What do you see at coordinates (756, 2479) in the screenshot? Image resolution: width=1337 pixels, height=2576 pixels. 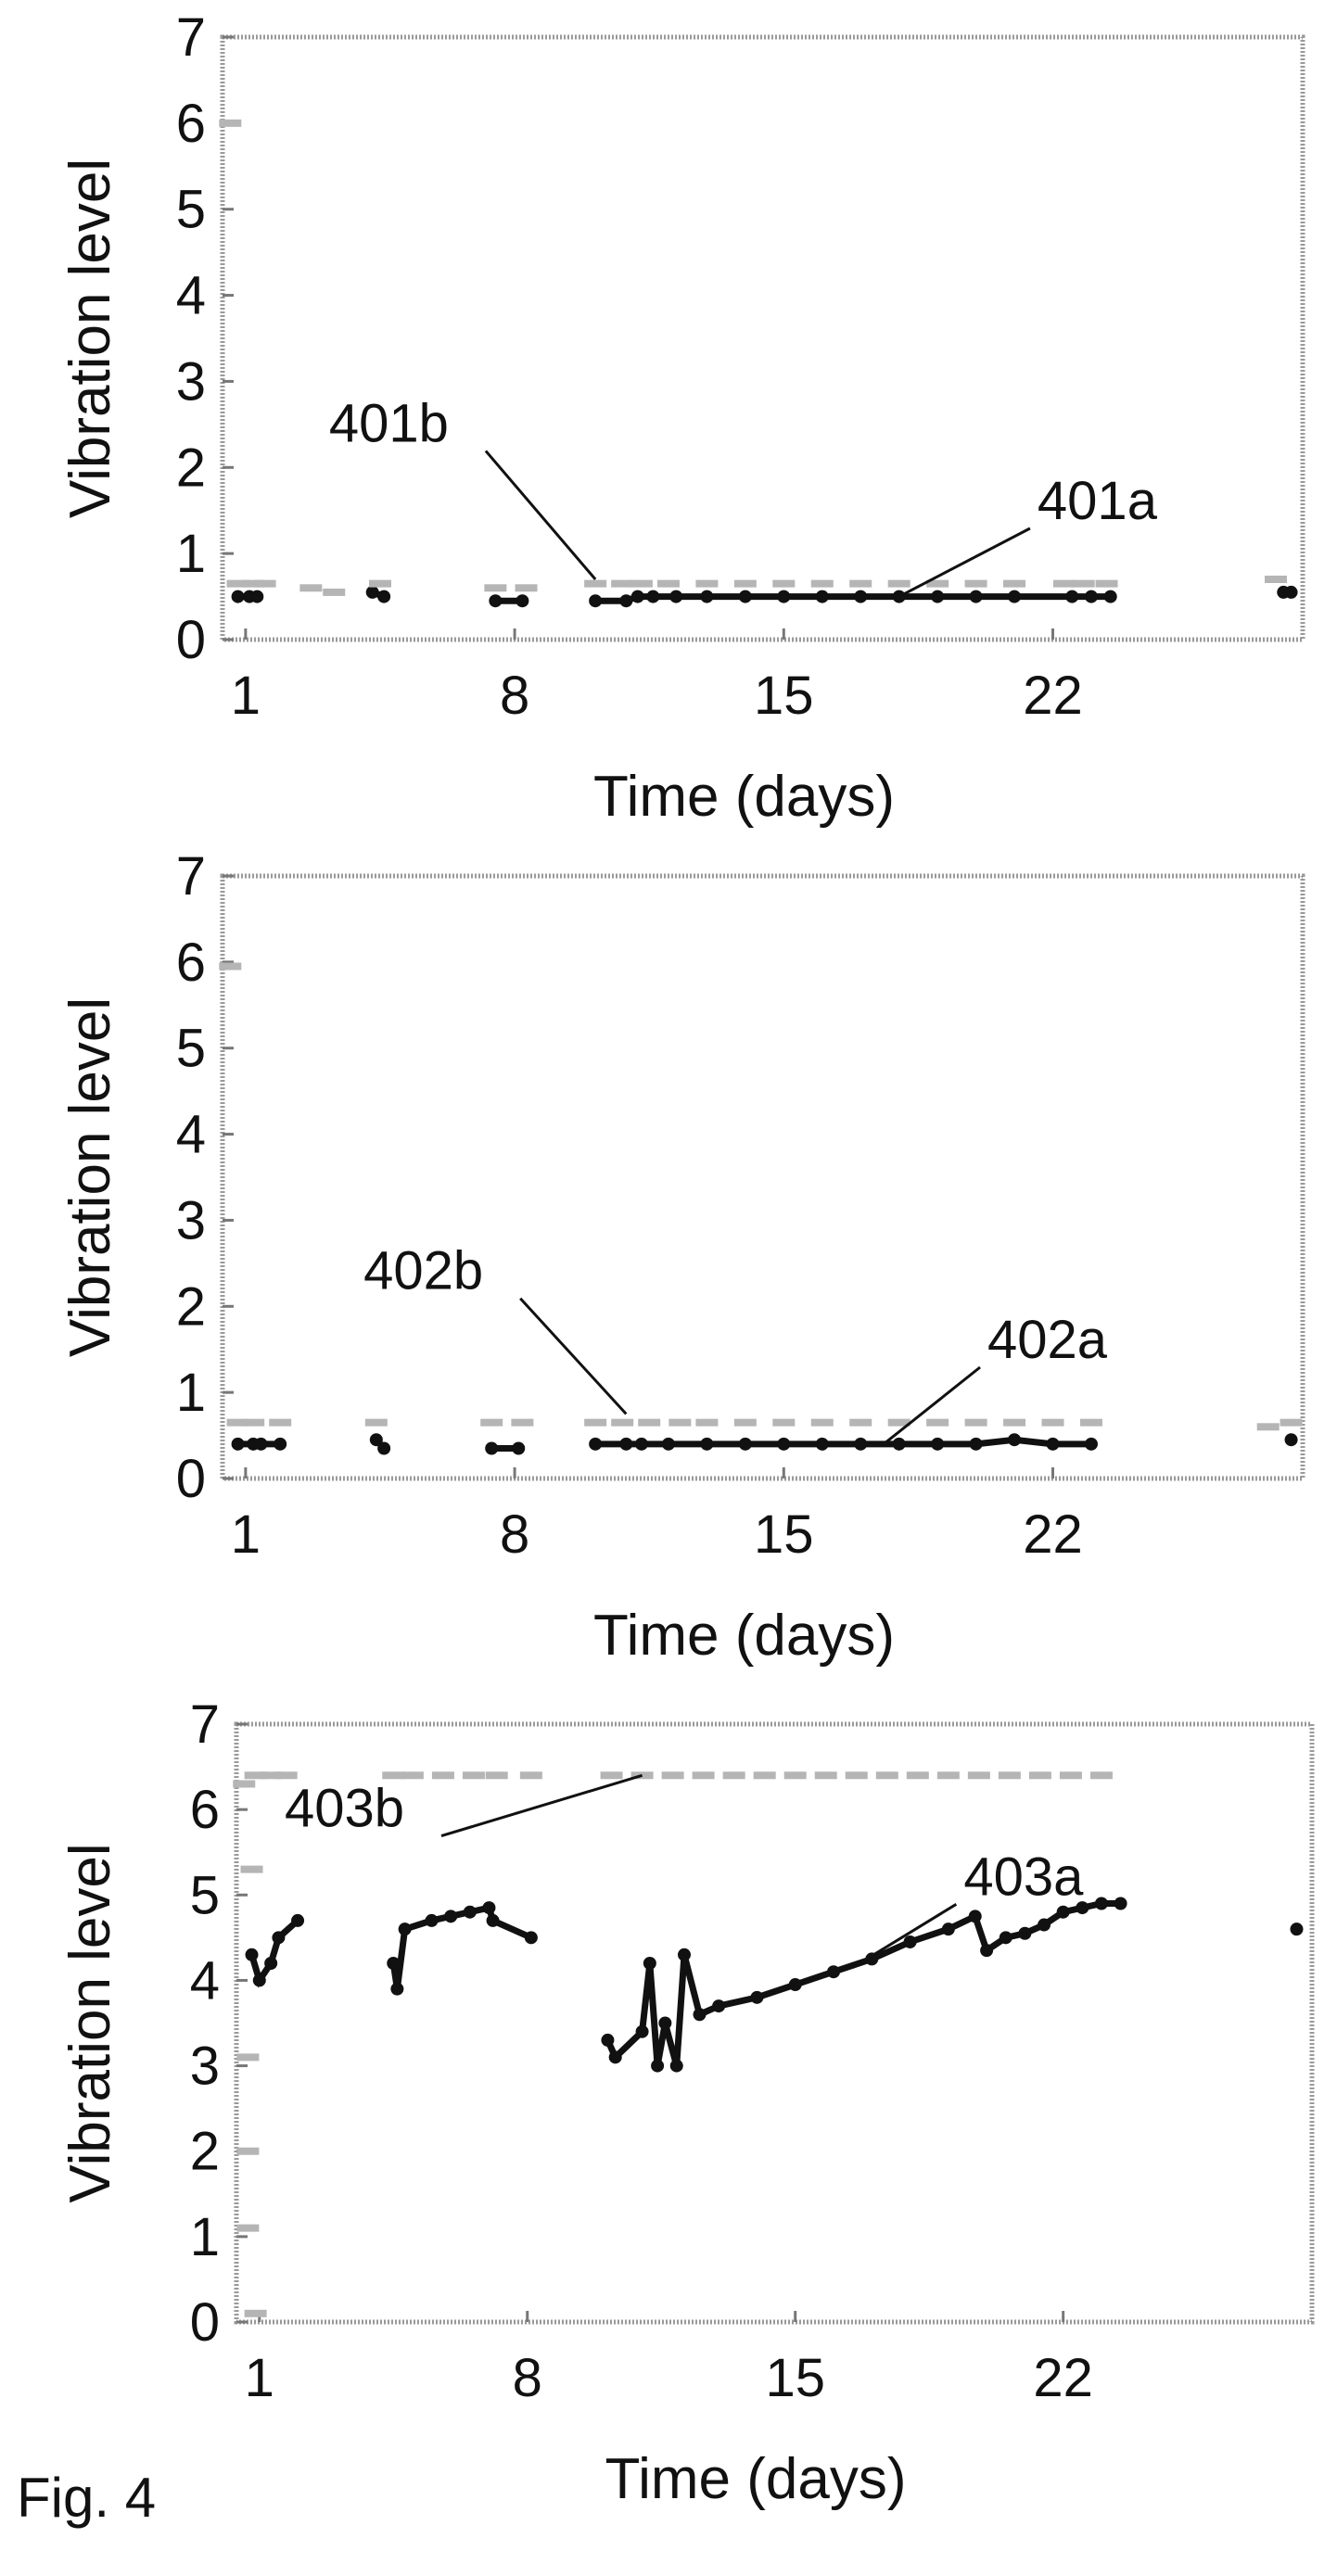 I see `x-axis-label: Time (days)` at bounding box center [756, 2479].